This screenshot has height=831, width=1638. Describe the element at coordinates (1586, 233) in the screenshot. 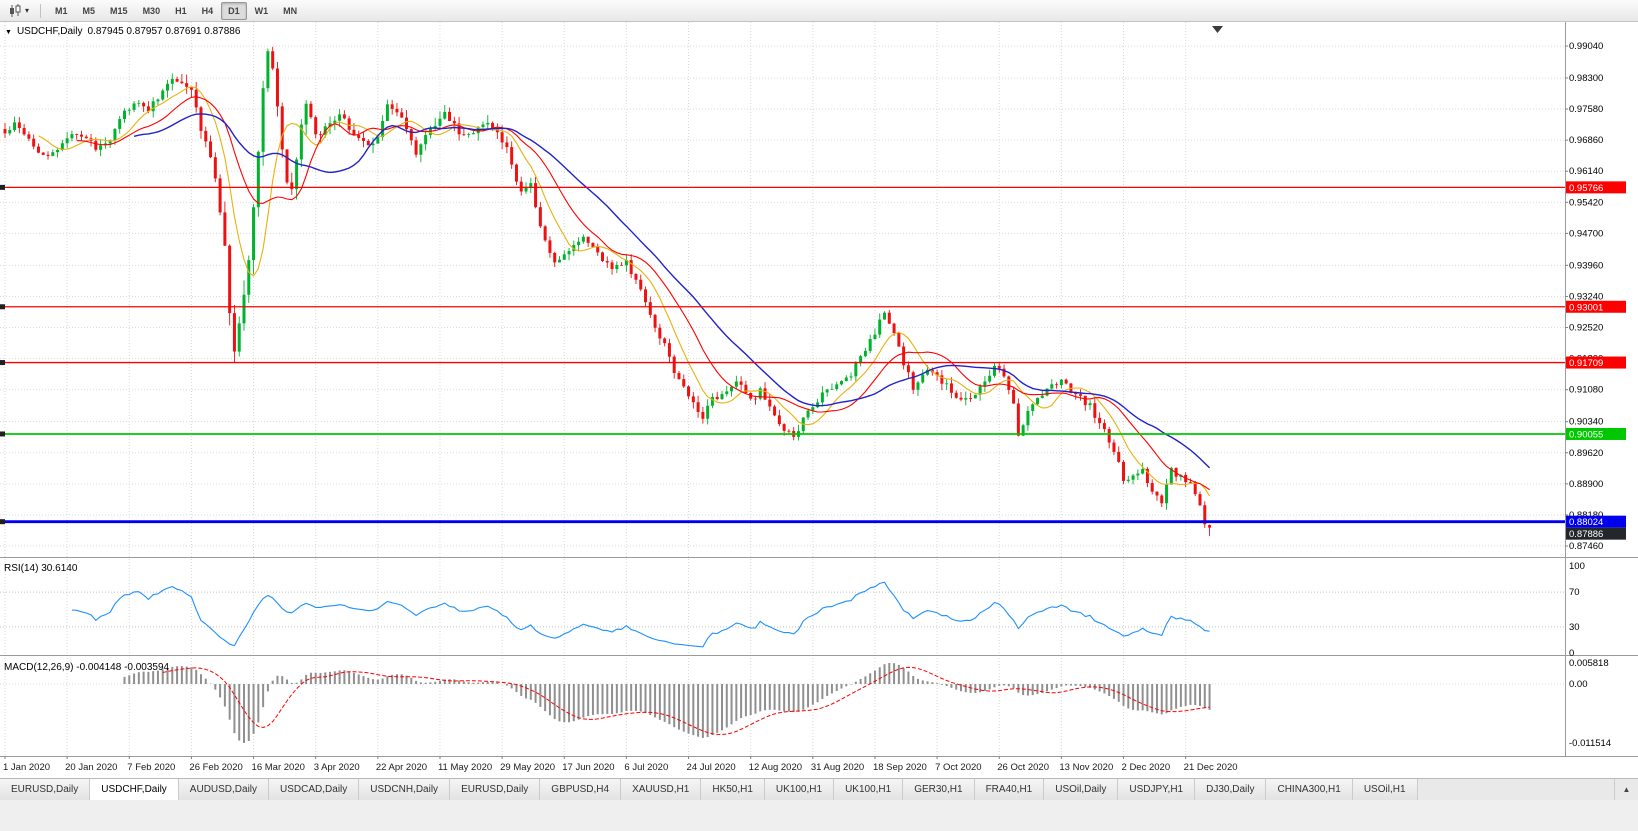

I see `price-axis-label: 0.94700` at that location.